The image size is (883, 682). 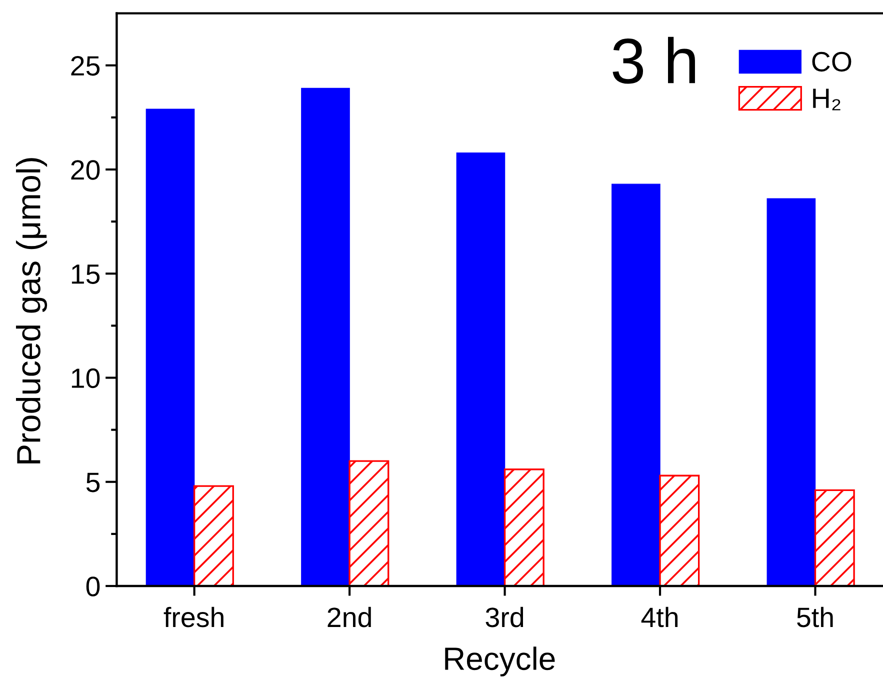 I want to click on y-tick-label: 5, so click(x=93, y=482).